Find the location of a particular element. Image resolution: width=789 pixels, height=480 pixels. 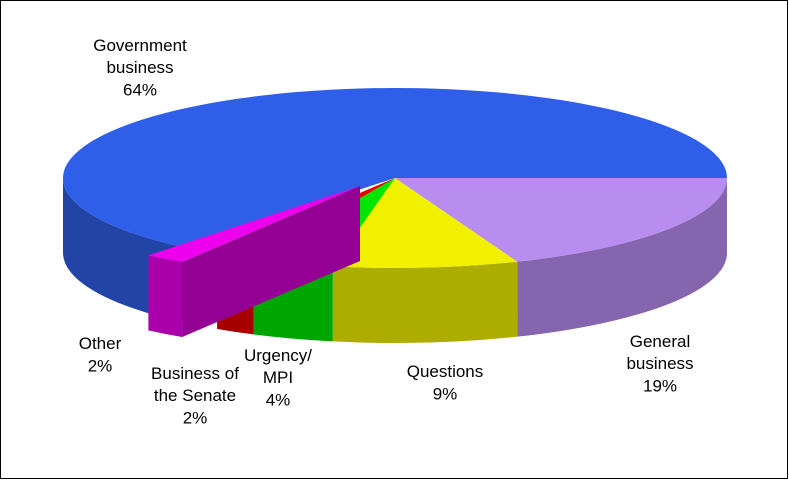

slice-label: Other is located at coordinates (100, 343).